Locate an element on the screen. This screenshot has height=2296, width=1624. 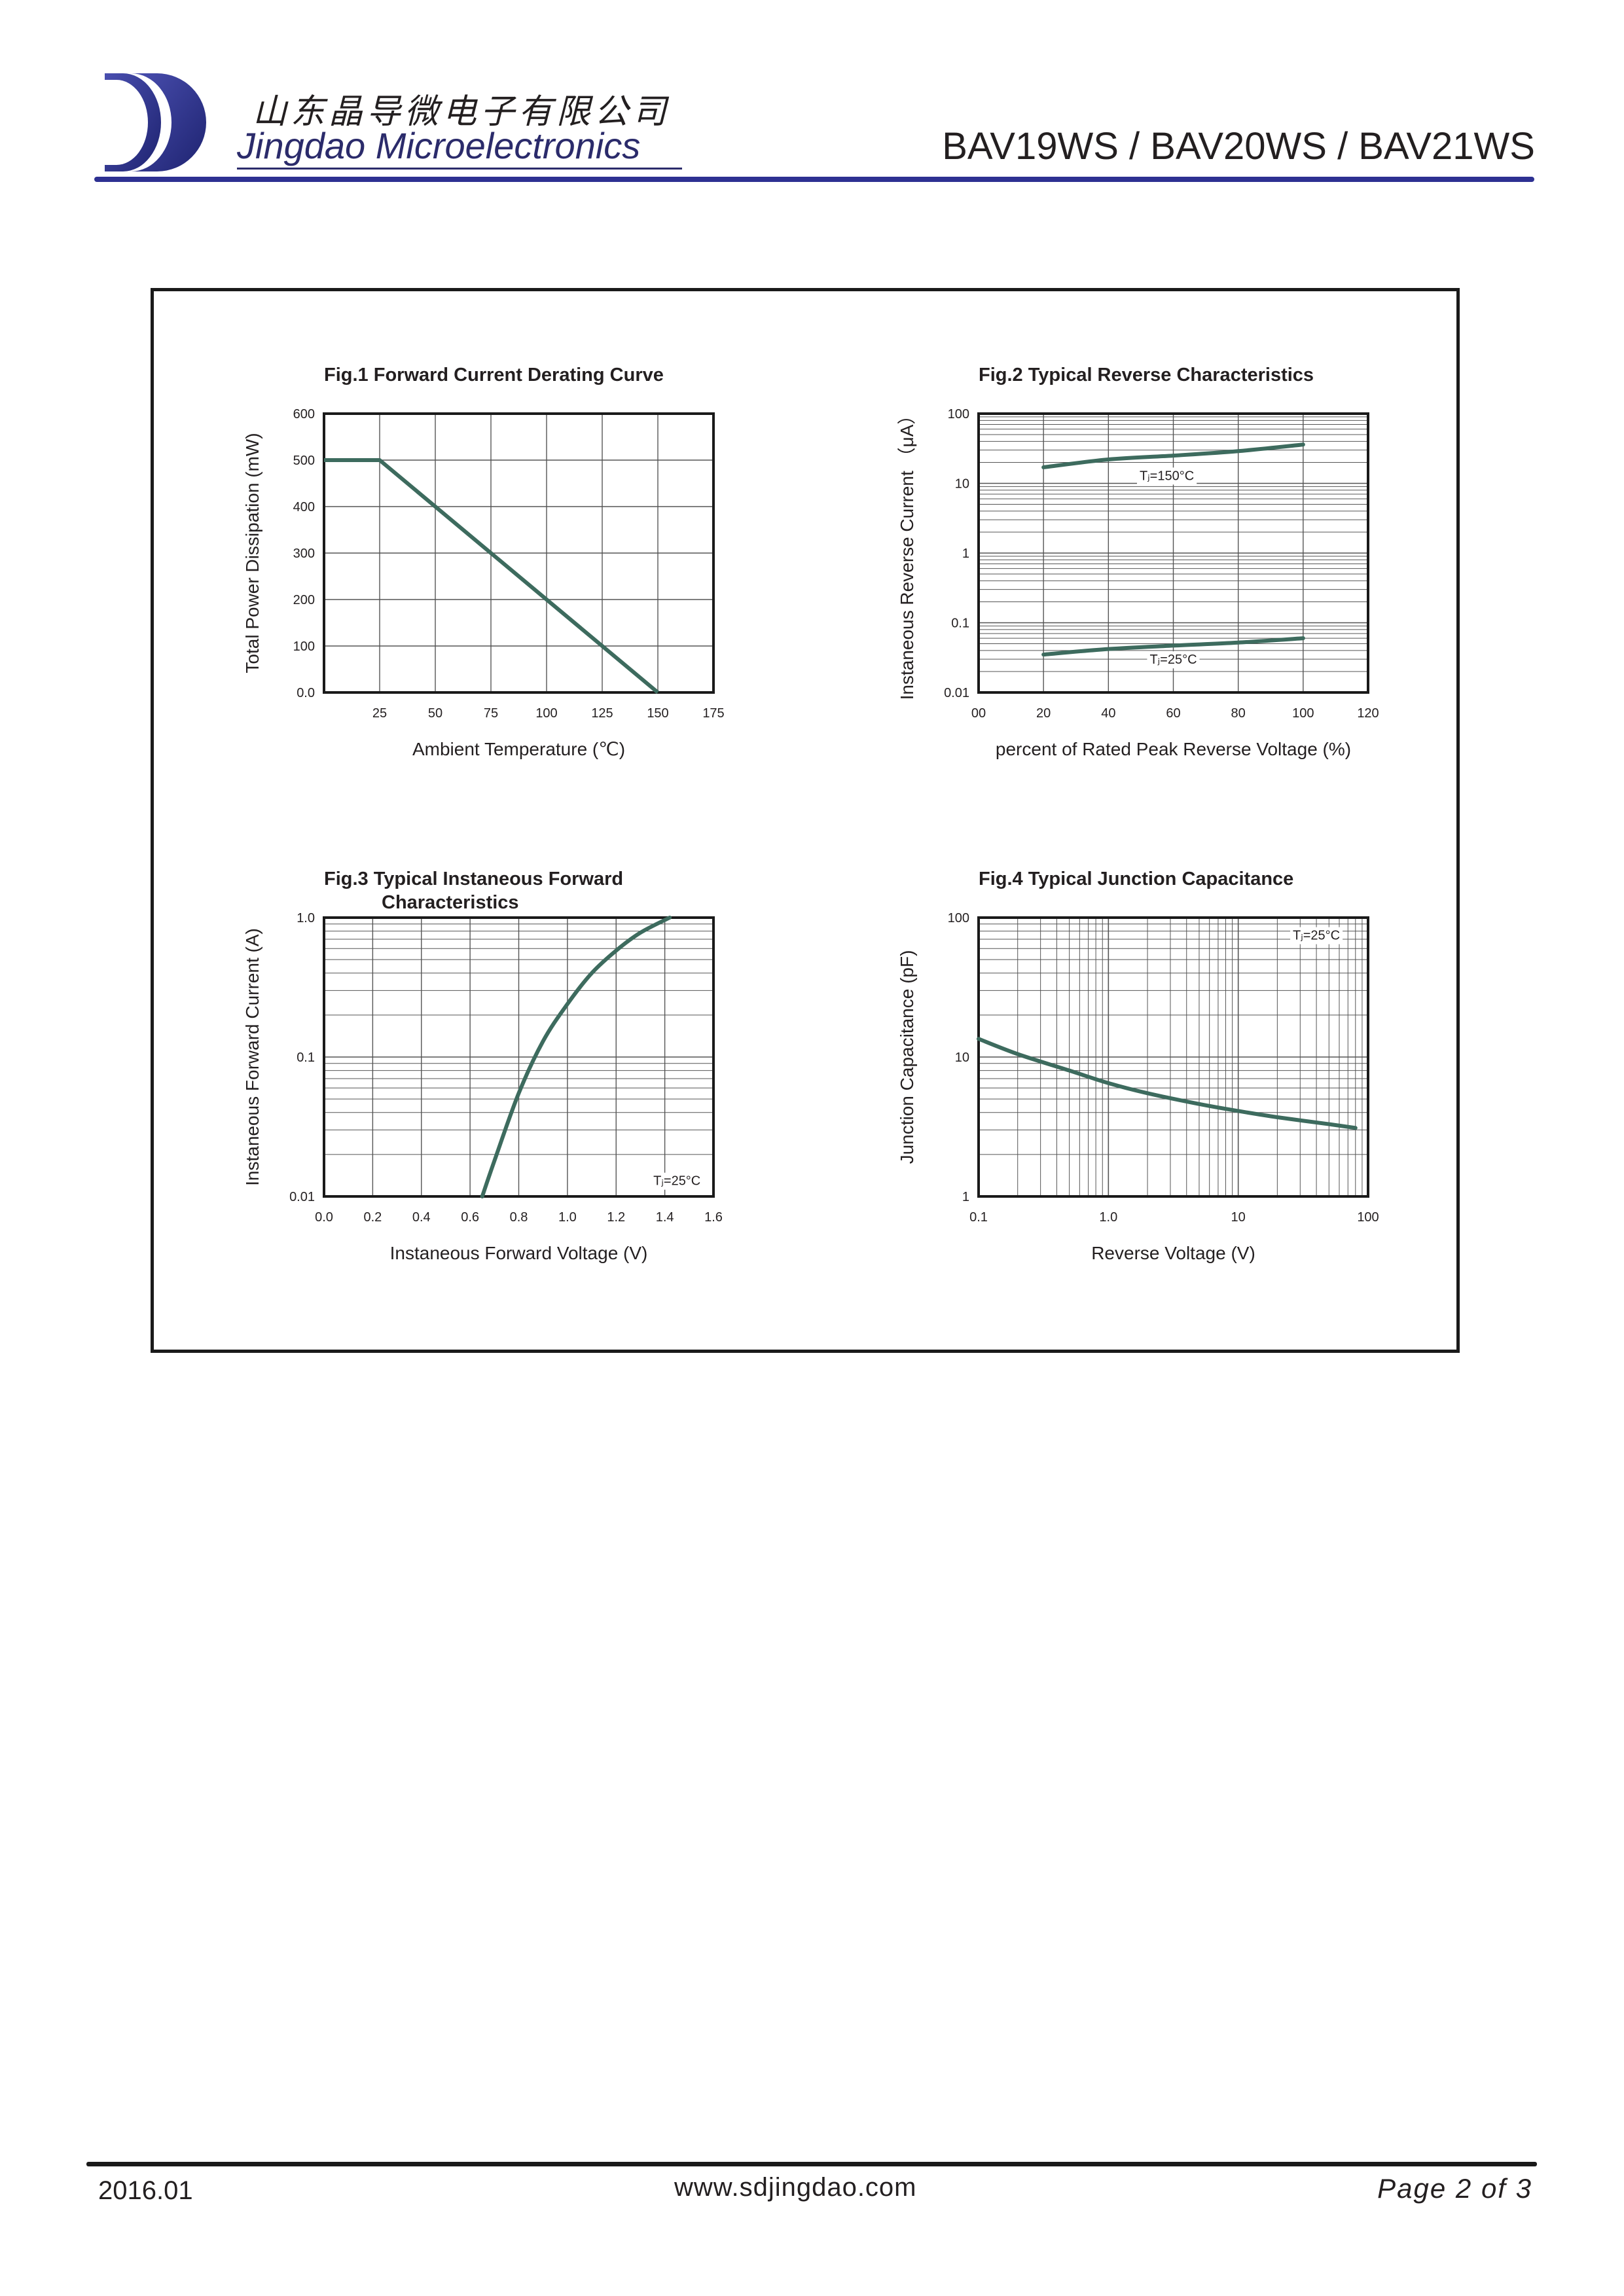
fig3-xtick-label: 0.8 is located at coordinates (519, 1217).